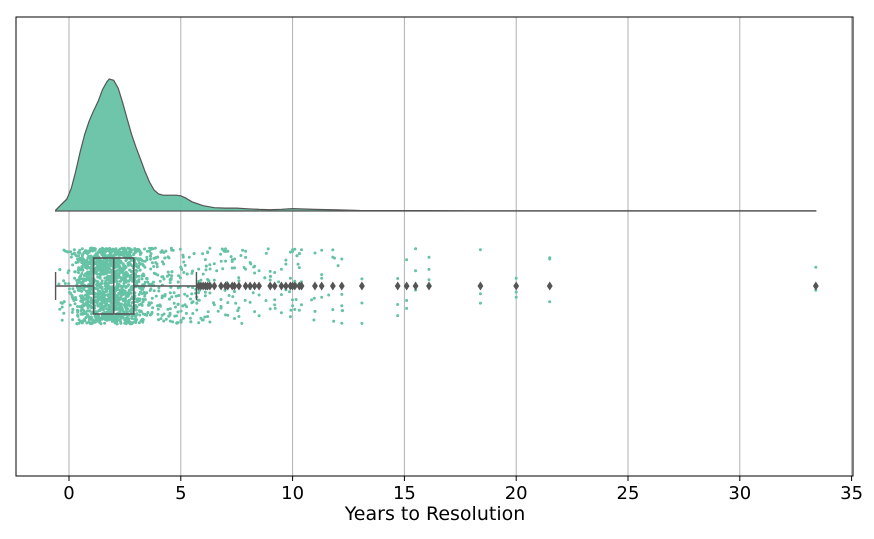 Image resolution: width=874 pixels, height=539 pixels. I want to click on x-tick-label: 30, so click(739, 493).